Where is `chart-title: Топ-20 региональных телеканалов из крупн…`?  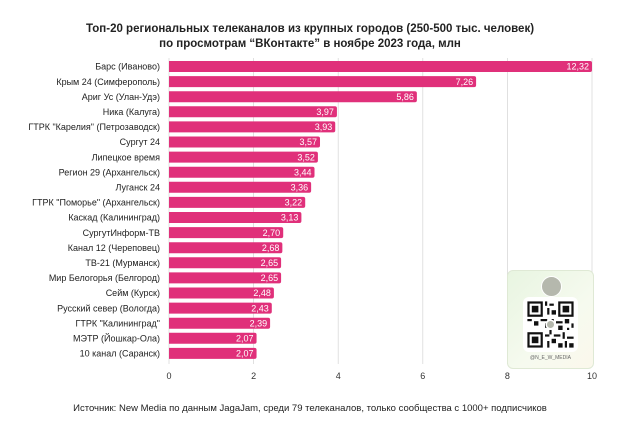
chart-title: Топ-20 региональных телеканалов из крупн… is located at coordinates (310, 37).